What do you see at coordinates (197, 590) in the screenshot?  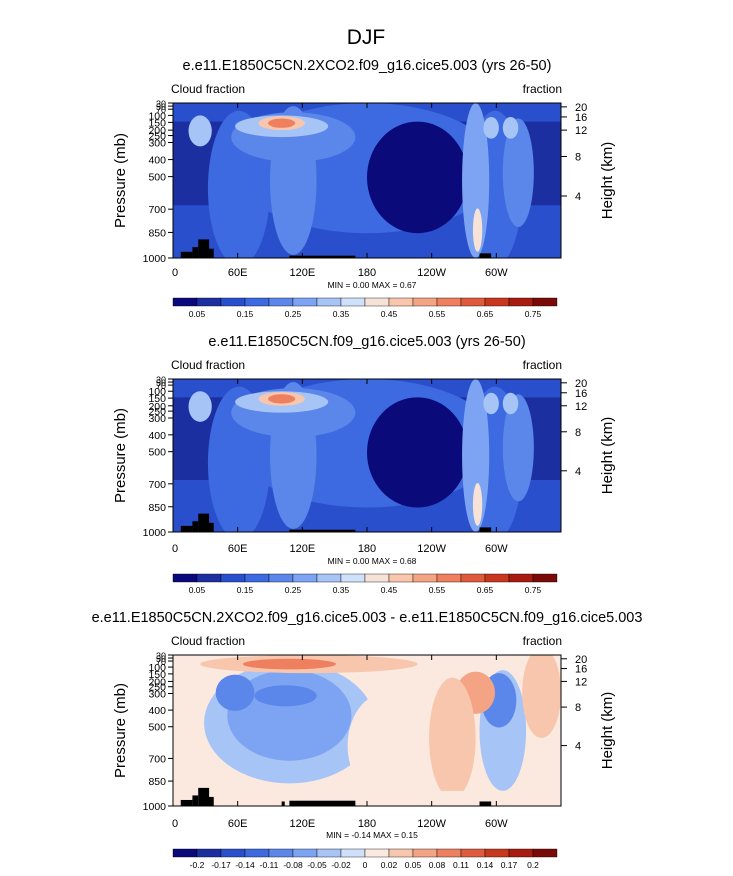 I see `colorbar-label: 0.05` at bounding box center [197, 590].